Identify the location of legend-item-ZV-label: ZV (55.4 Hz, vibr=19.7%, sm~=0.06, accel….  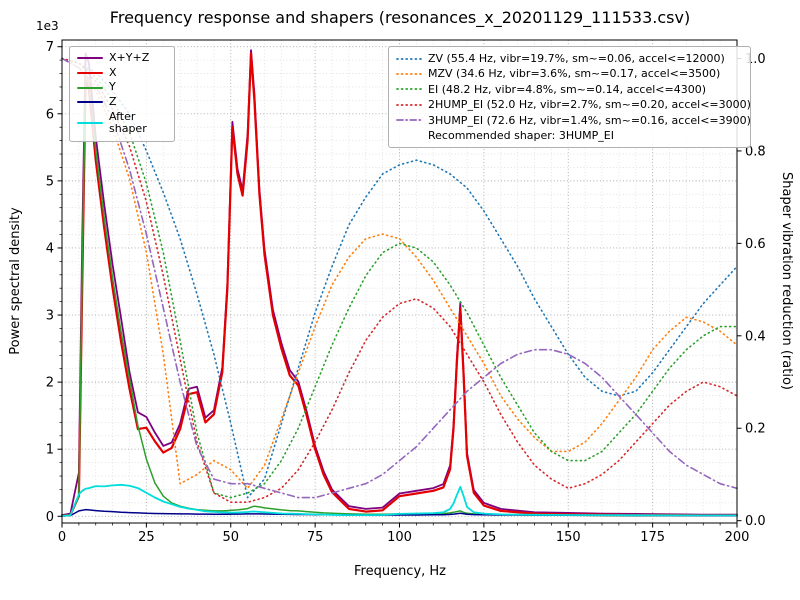
(576, 58).